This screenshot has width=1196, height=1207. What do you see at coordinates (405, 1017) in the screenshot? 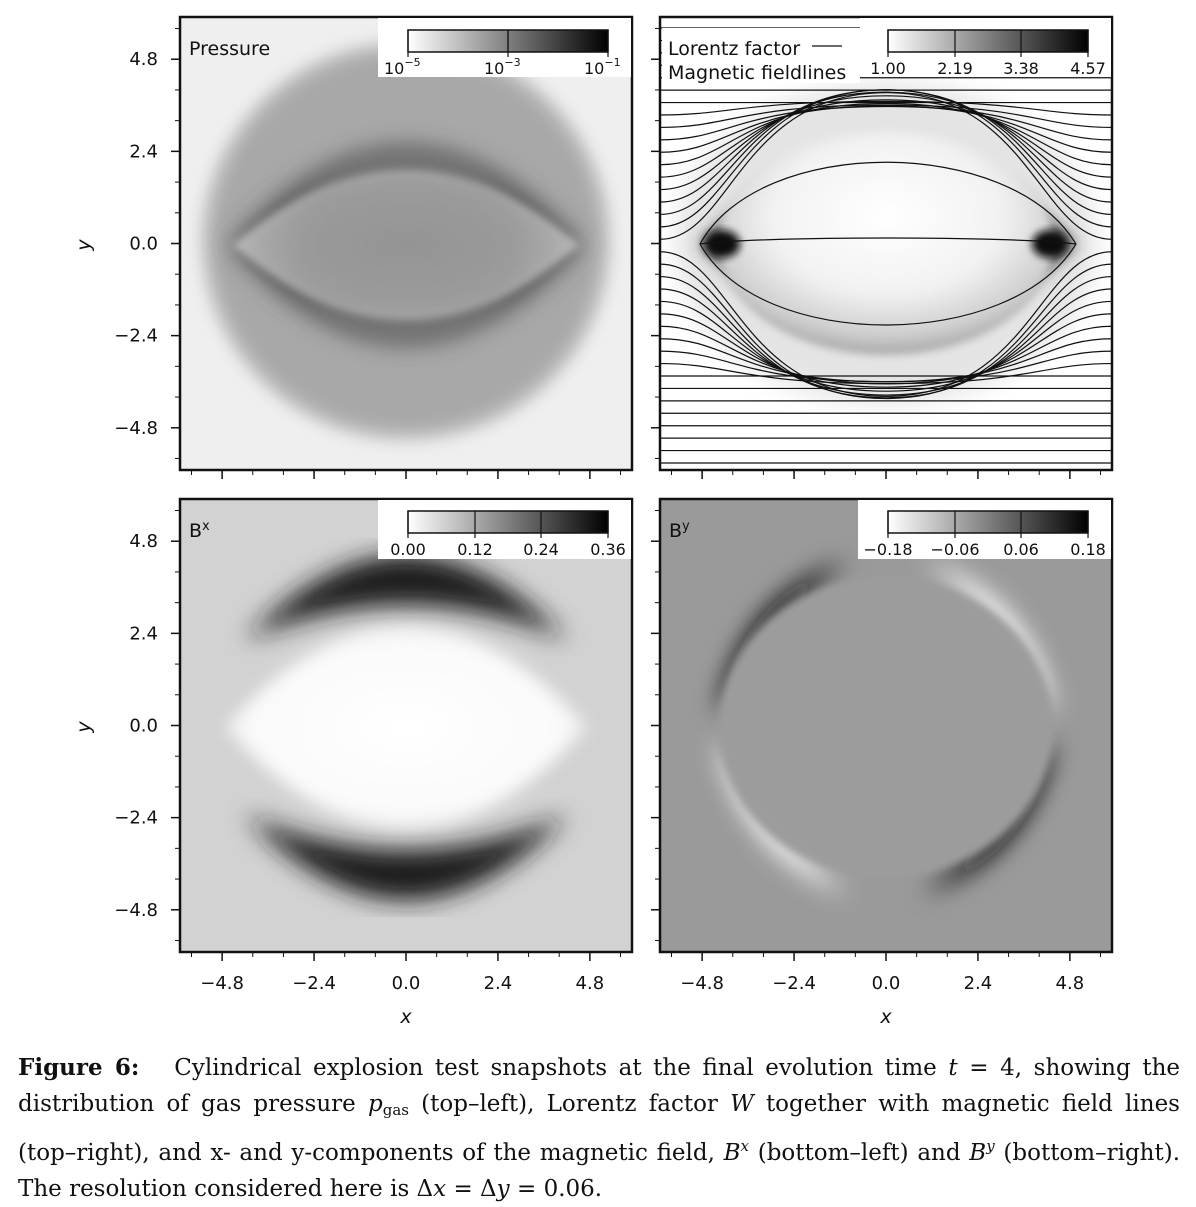
I see `x-axis-label-left: x` at bounding box center [405, 1017].